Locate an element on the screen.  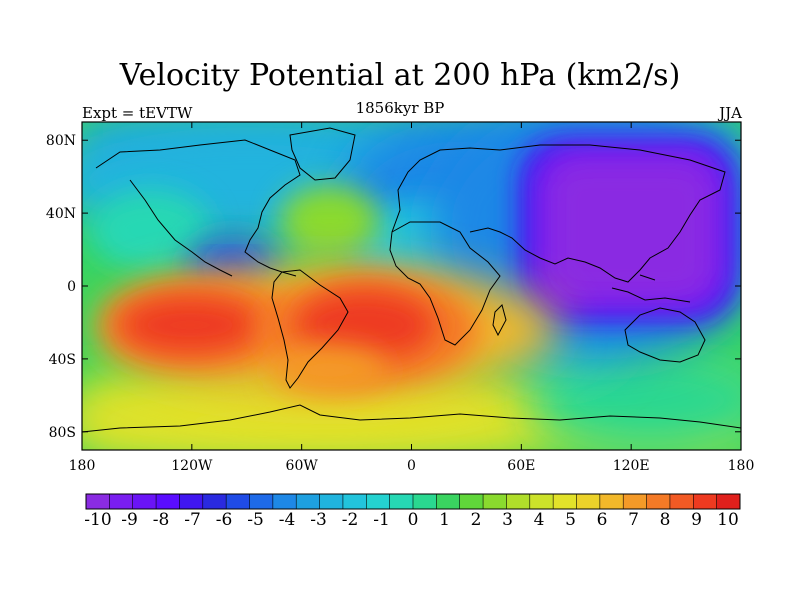
colorbar-label: 6 is located at coordinates (602, 520).